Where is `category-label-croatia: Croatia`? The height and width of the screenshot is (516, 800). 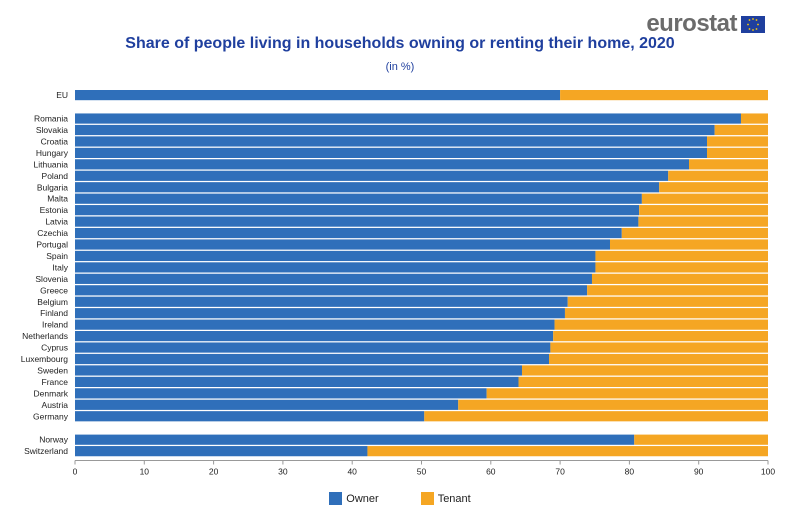 category-label-croatia: Croatia is located at coordinates (55, 141).